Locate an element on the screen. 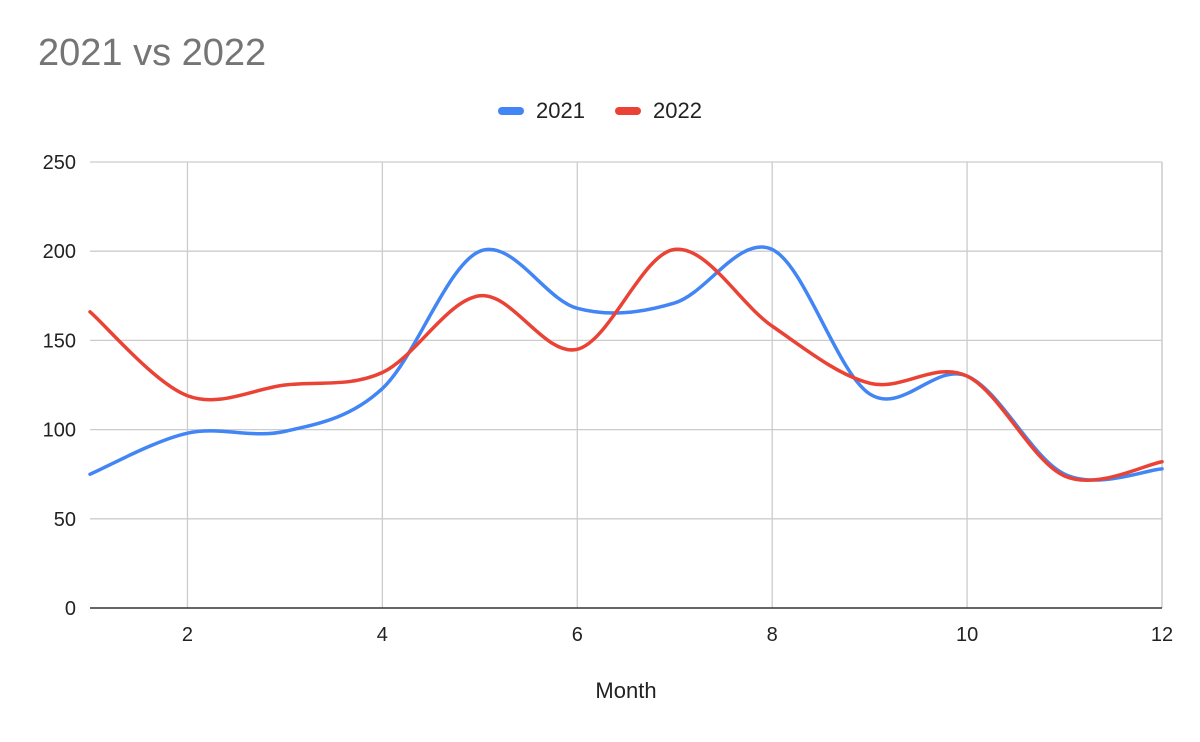  x-tick-label: 8 is located at coordinates (772, 635).